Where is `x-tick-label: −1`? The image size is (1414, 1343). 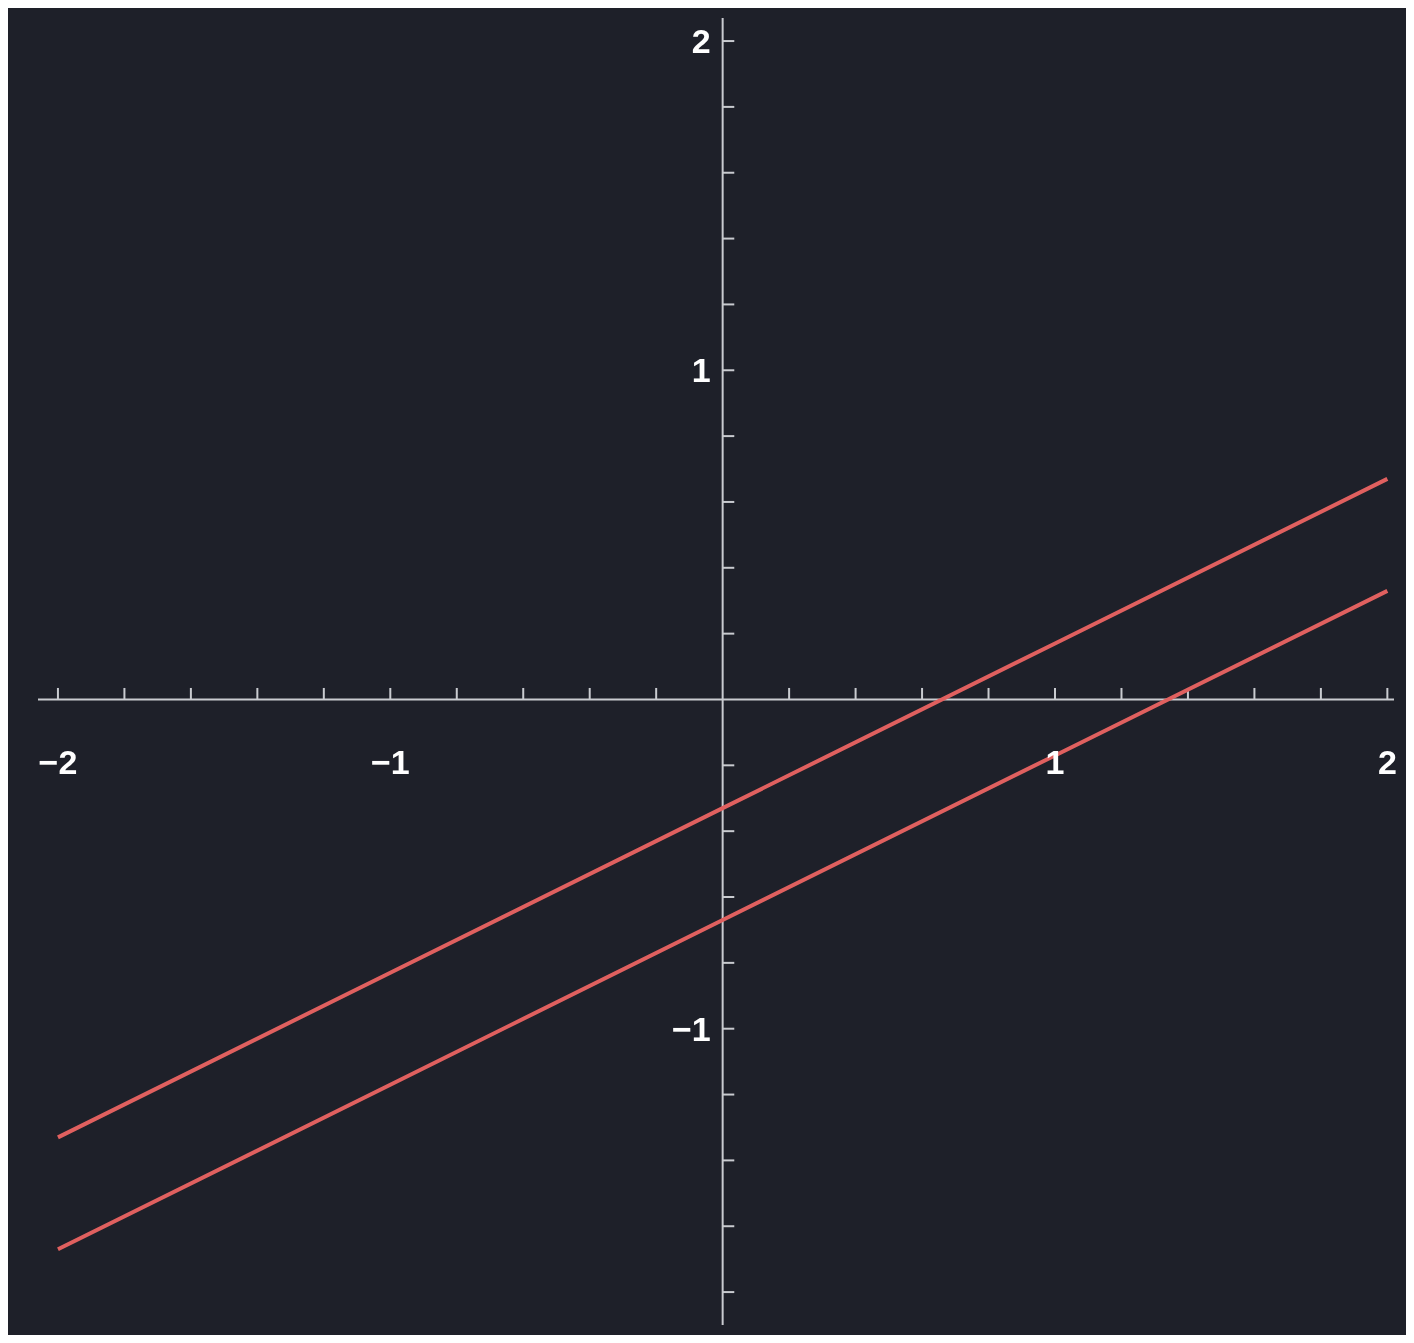
x-tick-label: −1 is located at coordinates (390, 761).